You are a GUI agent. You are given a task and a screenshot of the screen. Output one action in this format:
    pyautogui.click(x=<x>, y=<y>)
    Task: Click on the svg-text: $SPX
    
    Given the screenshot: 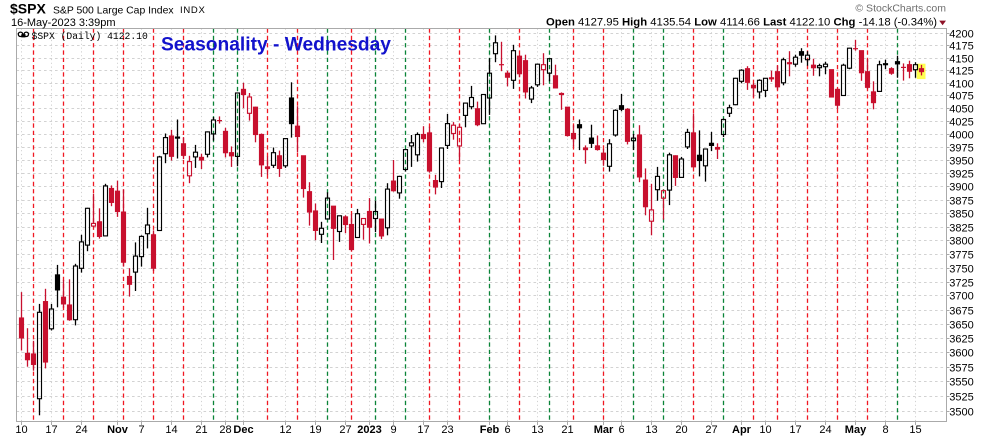 What is the action you would take?
    pyautogui.click(x=28, y=9)
    